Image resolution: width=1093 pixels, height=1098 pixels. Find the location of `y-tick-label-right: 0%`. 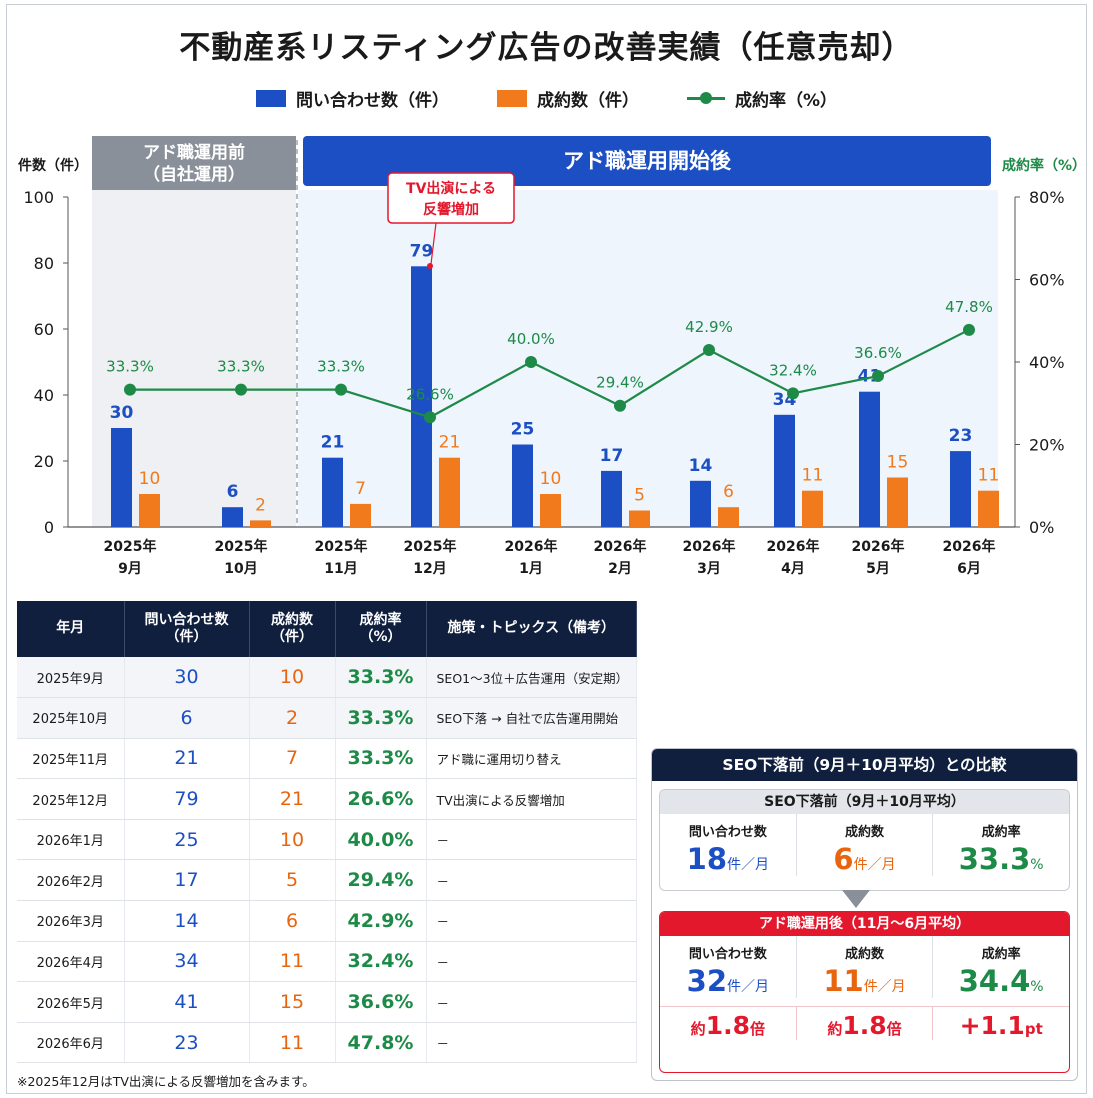

y-tick-label-right: 0% is located at coordinates (1041, 527).